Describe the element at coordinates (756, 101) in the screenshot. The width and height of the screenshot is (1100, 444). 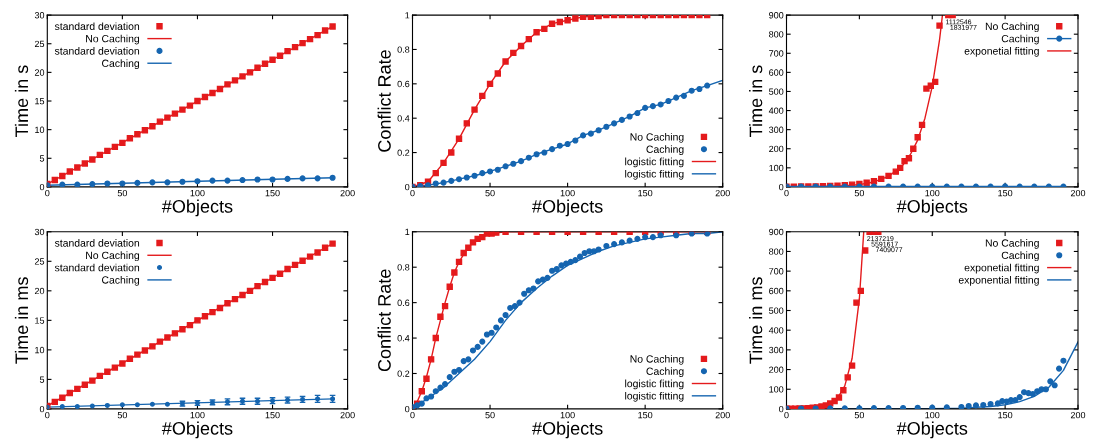
I see `y-axis-title: Time in s` at that location.